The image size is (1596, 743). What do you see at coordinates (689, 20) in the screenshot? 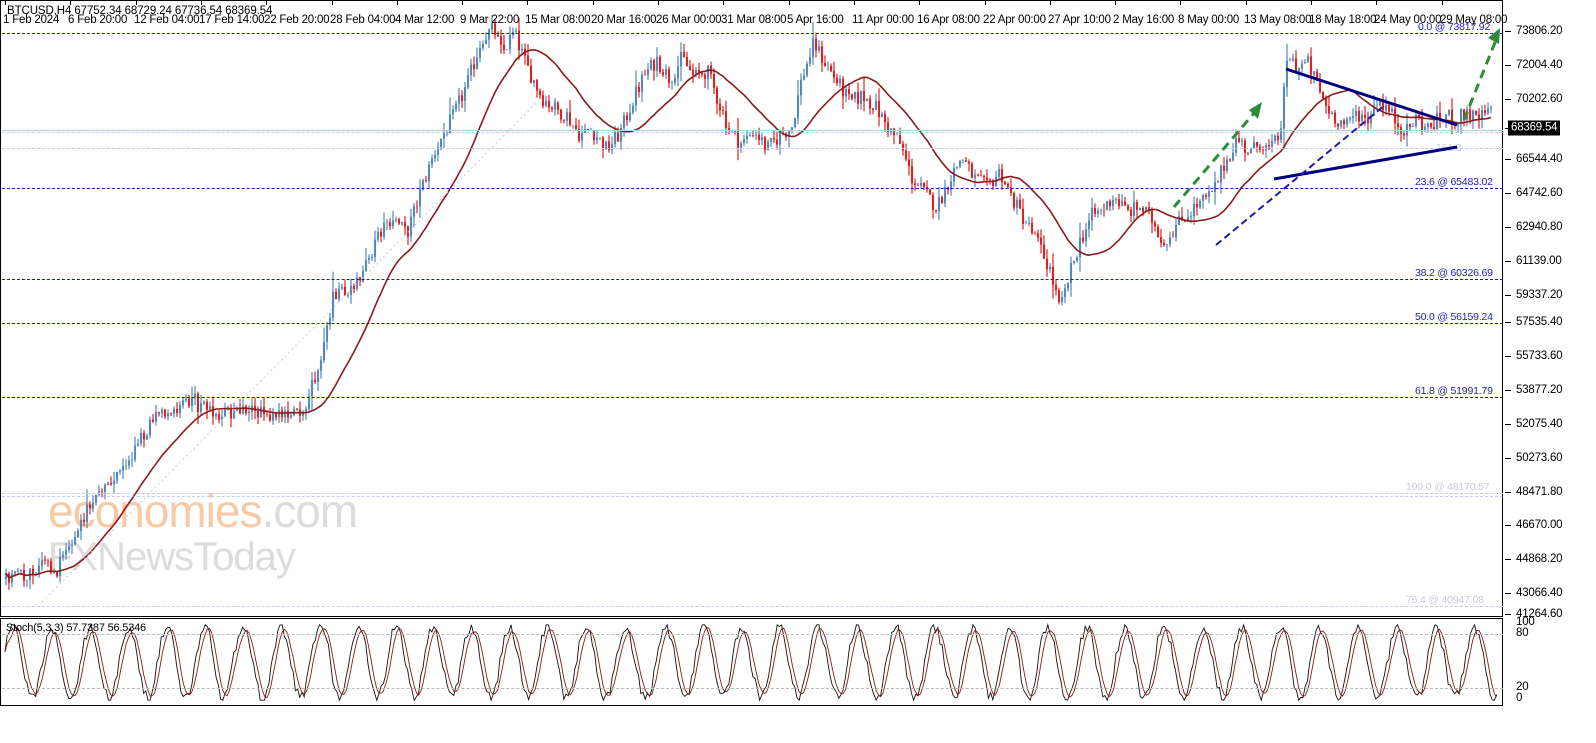
I see `time-axis-label: 26 Mar 00:00` at bounding box center [689, 20].